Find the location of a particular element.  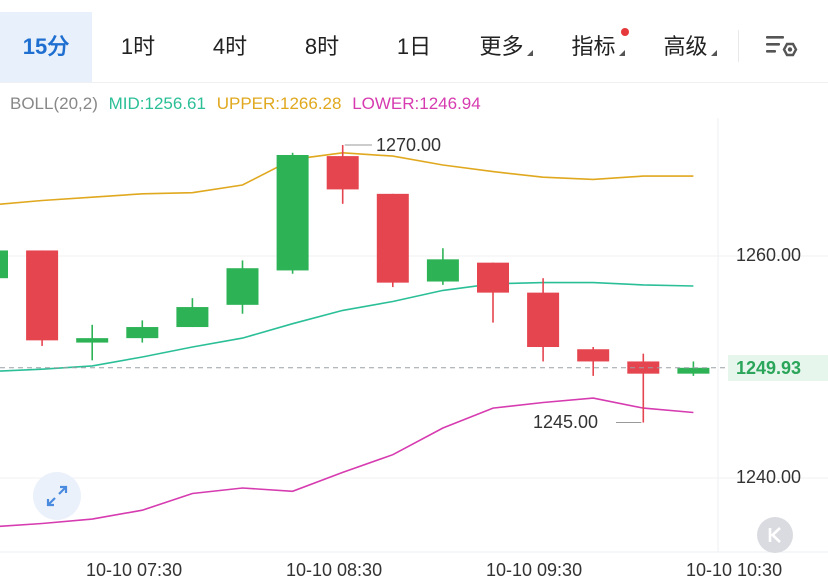

tab-label: 高级 is located at coordinates (685, 46).